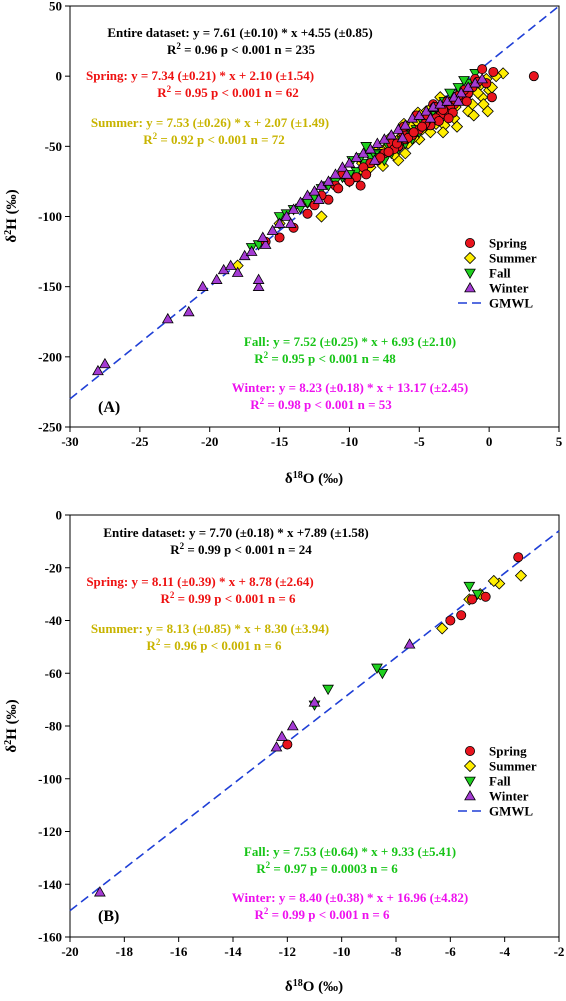  Describe the element at coordinates (50, 831) in the screenshot. I see `y-tick-label: -120` at that location.